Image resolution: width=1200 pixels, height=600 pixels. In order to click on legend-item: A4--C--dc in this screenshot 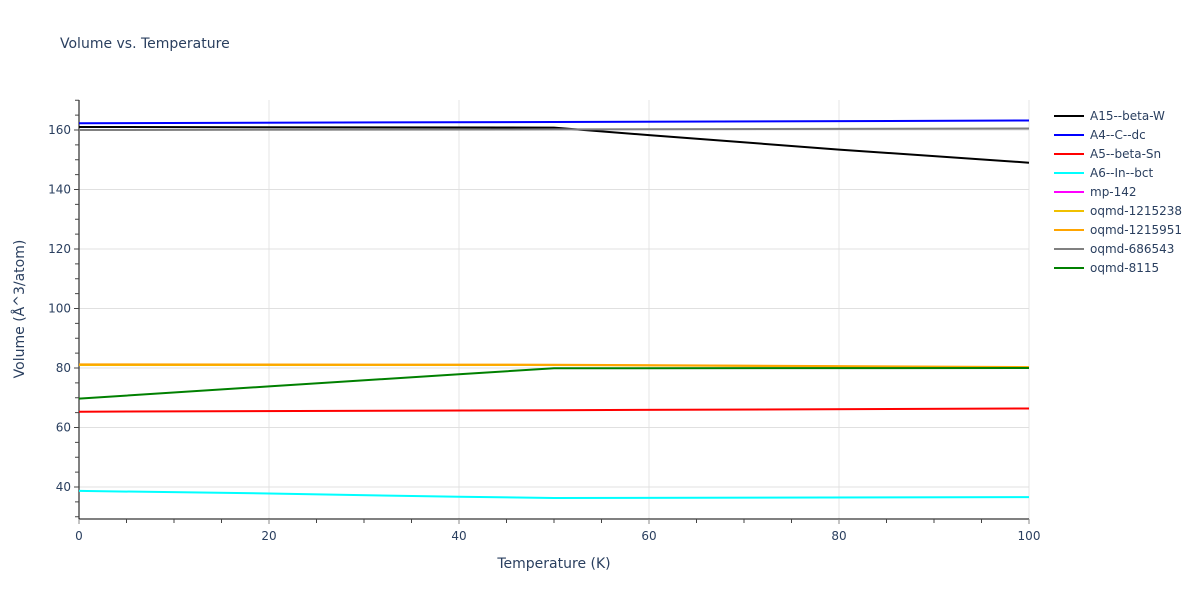, I will do `click(1118, 134)`.